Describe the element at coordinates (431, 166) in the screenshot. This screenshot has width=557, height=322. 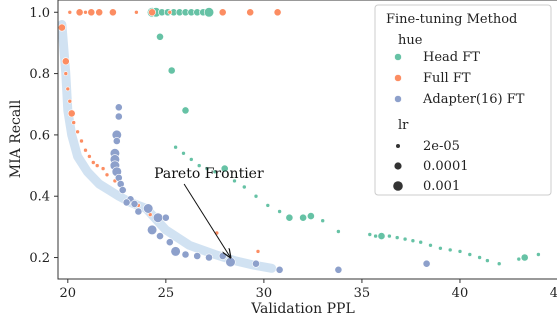
I see `legend-size-entries: 2e-05 0.0001 0.001` at that location.